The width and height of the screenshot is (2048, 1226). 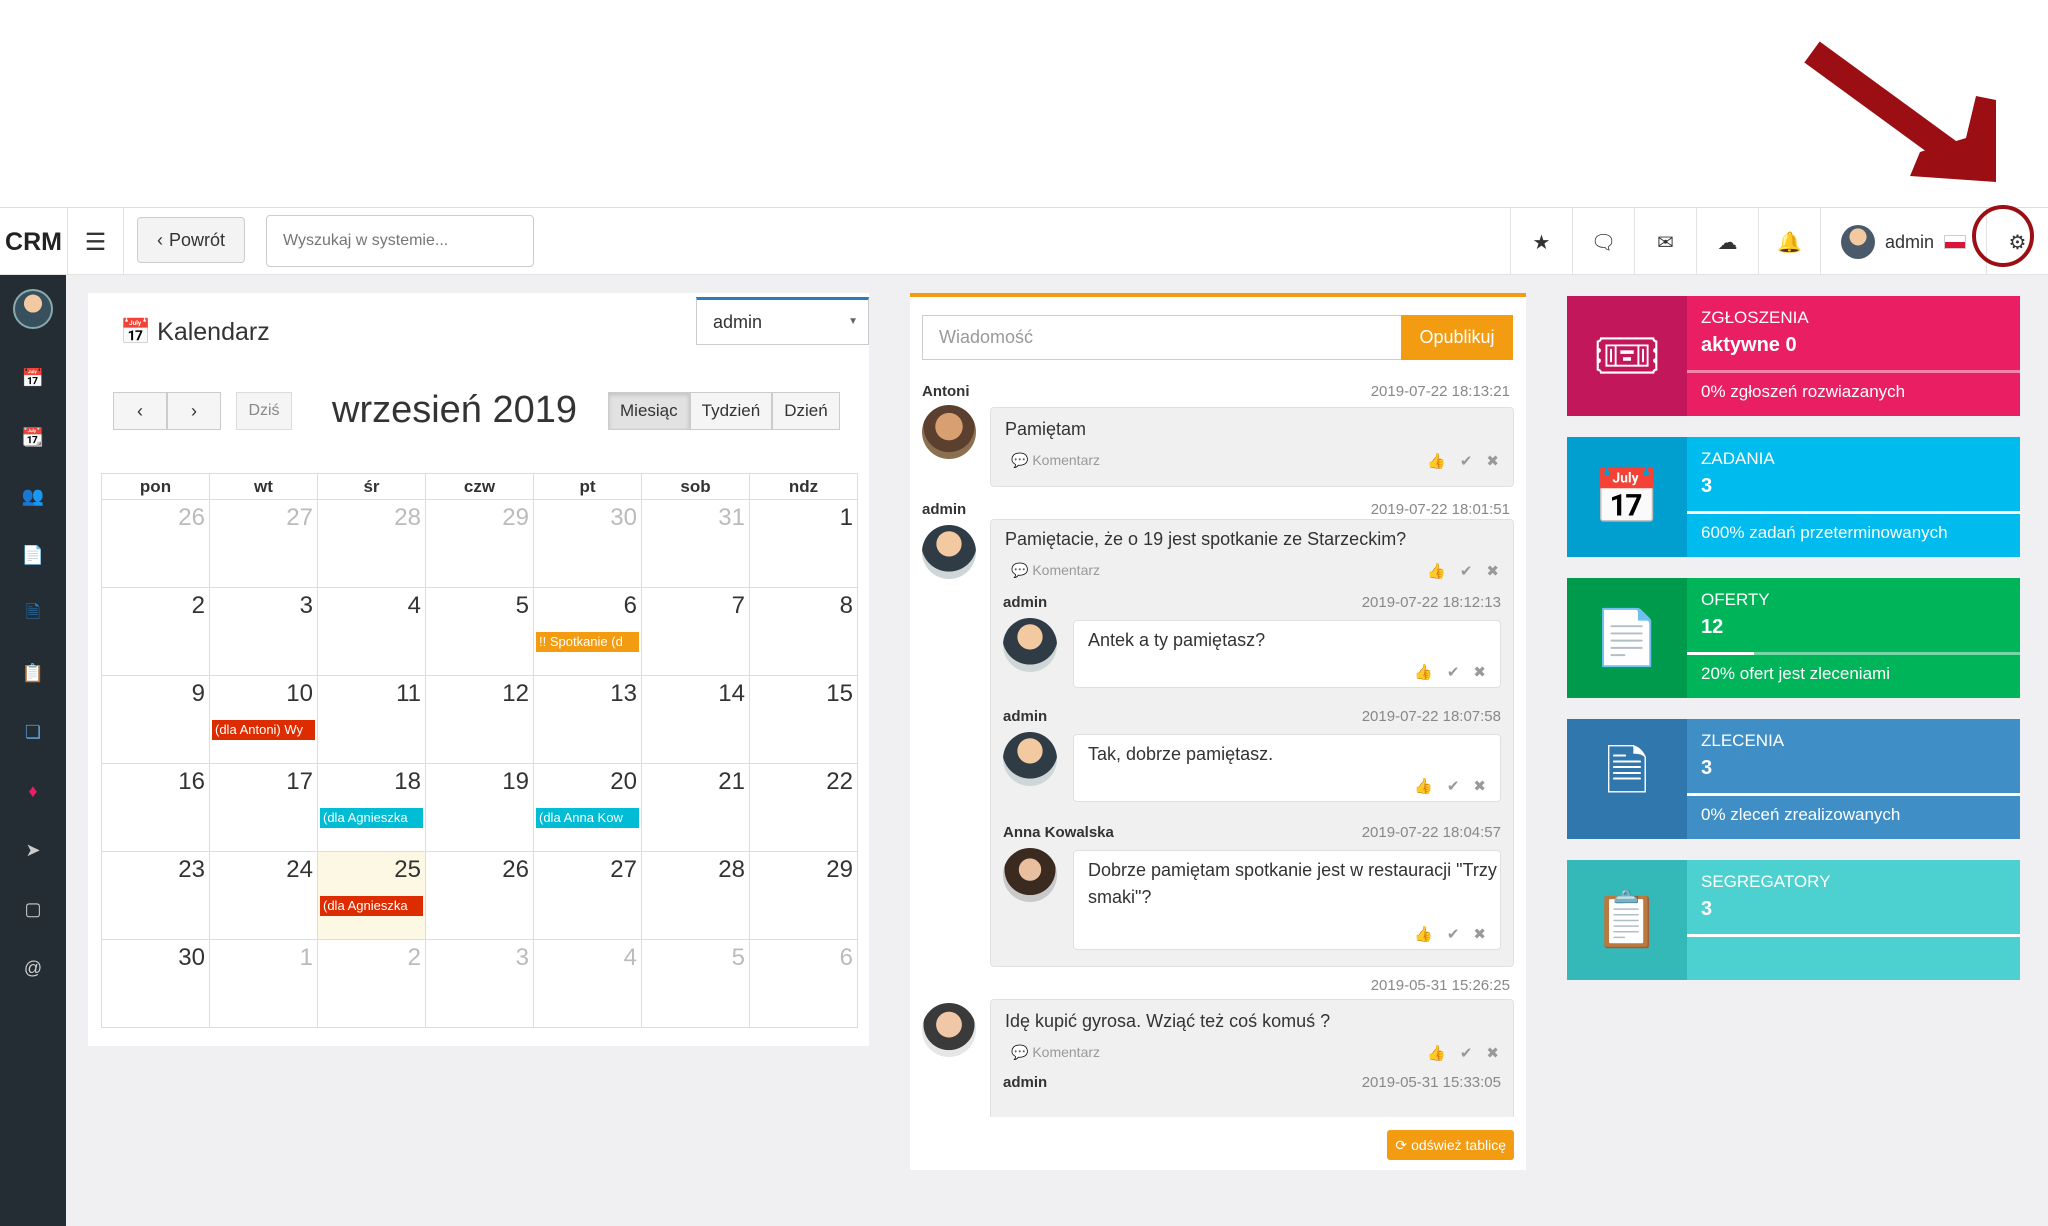 I want to click on next-month-button: ›, so click(x=194, y=411).